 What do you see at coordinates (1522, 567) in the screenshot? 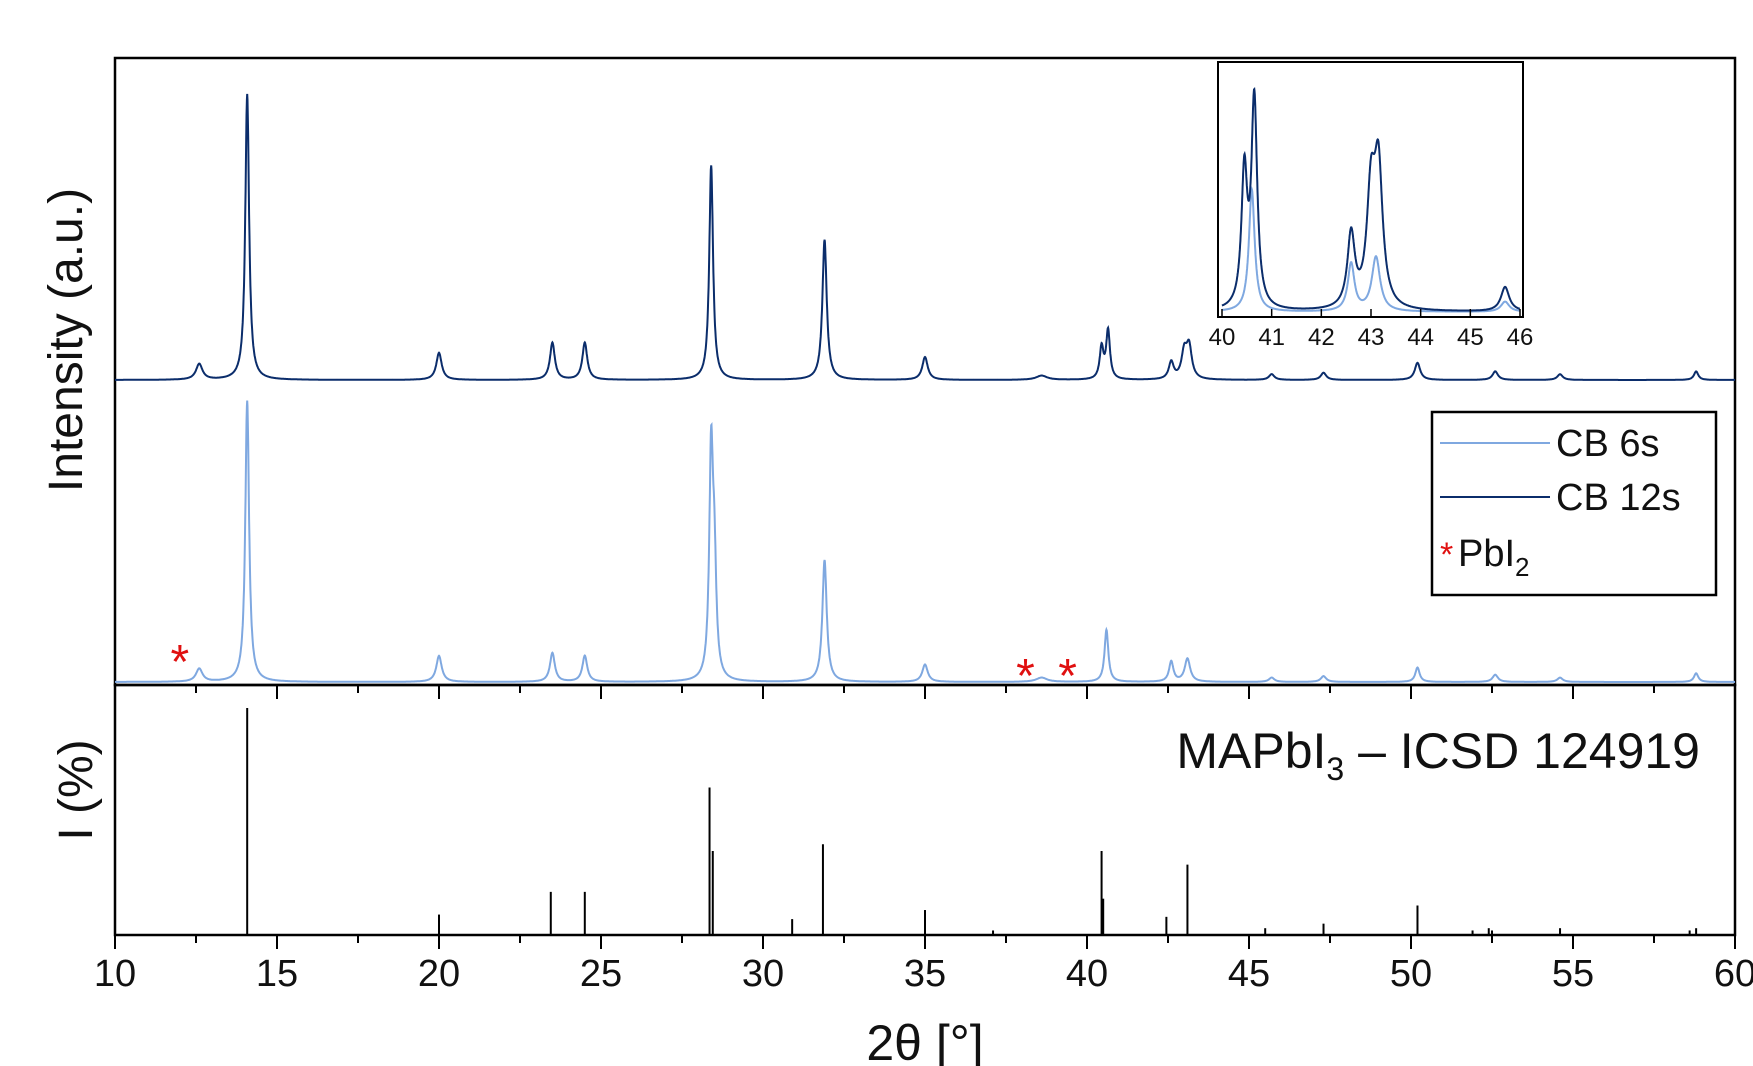
I see `legend-pbi2-subscript: 2` at bounding box center [1522, 567].